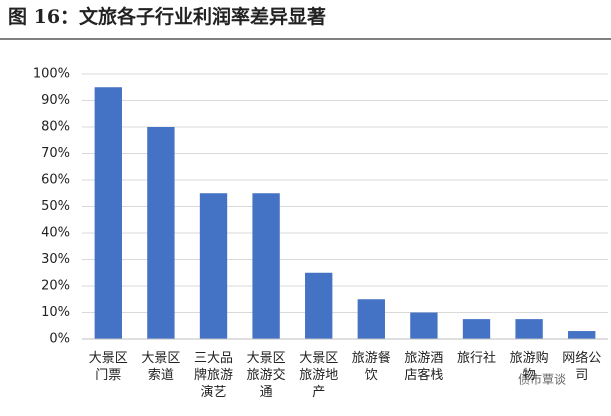 Image resolution: width=611 pixels, height=416 pixels. I want to click on x-tick-label: 大景区索道, so click(160, 367).